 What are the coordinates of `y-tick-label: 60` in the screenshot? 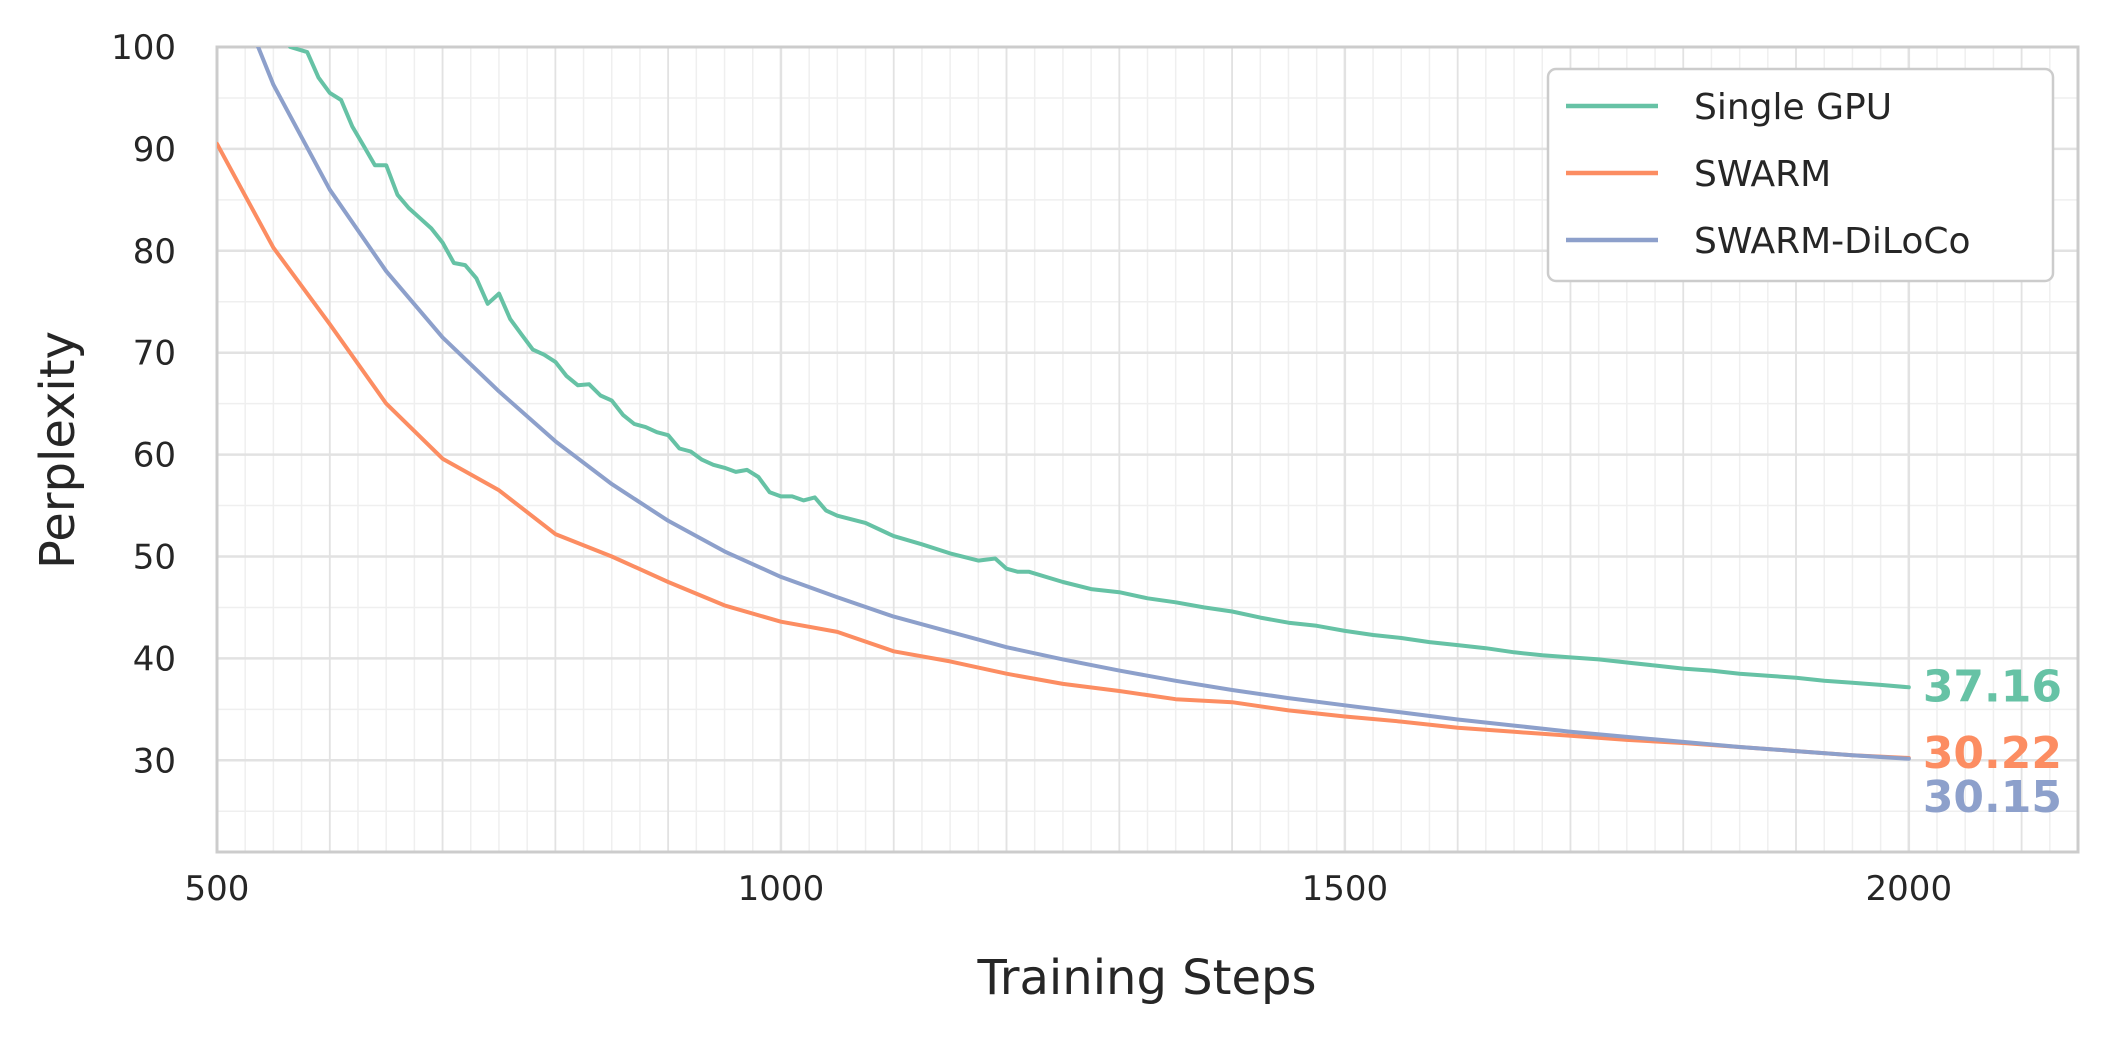 It's located at (154, 456).